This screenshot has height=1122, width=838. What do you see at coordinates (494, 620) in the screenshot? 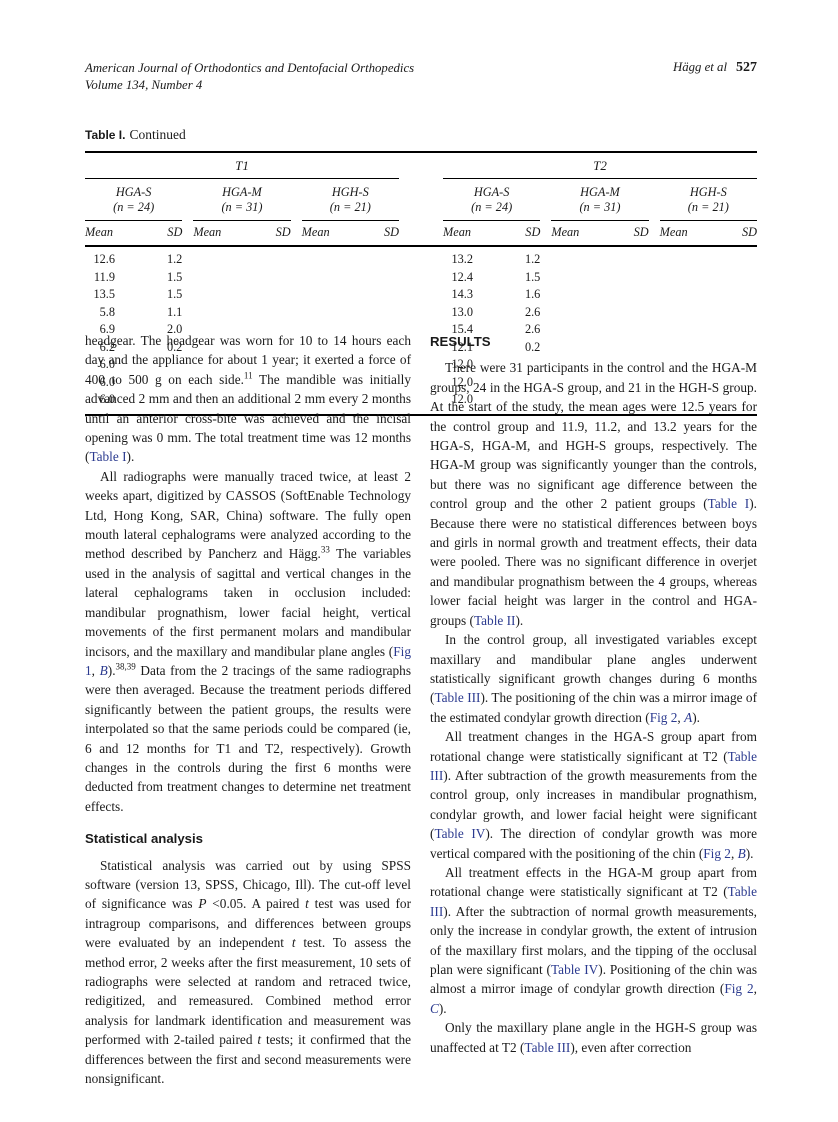
I see `cross-reference-link: Table II` at bounding box center [494, 620].